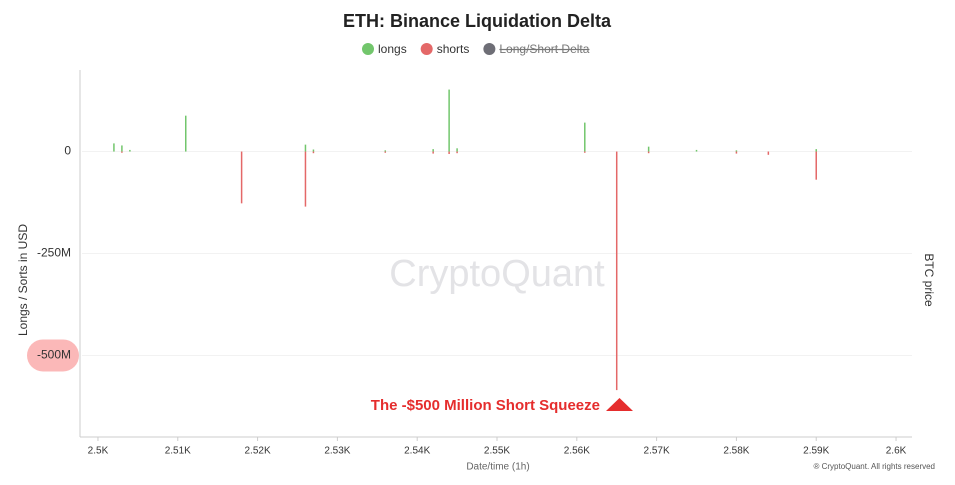  What do you see at coordinates (98, 451) in the screenshot?
I see `x-tick-label: 2.5K` at bounding box center [98, 451].